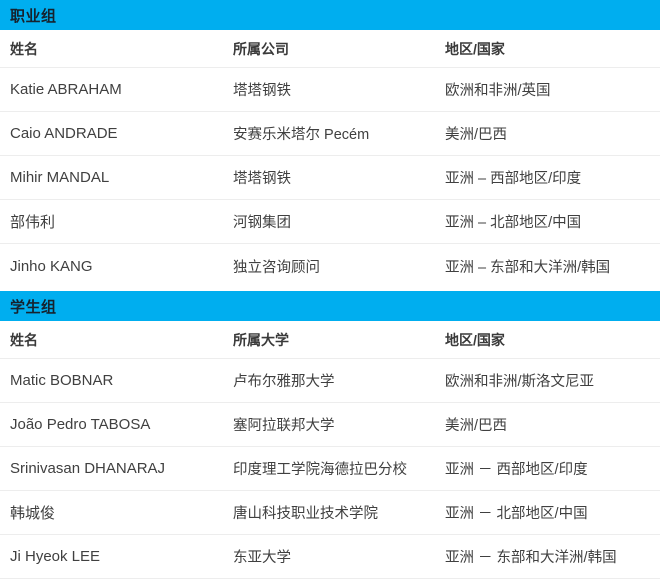  I want to click on cell-name: João Pedro TABOSA, so click(80, 424).